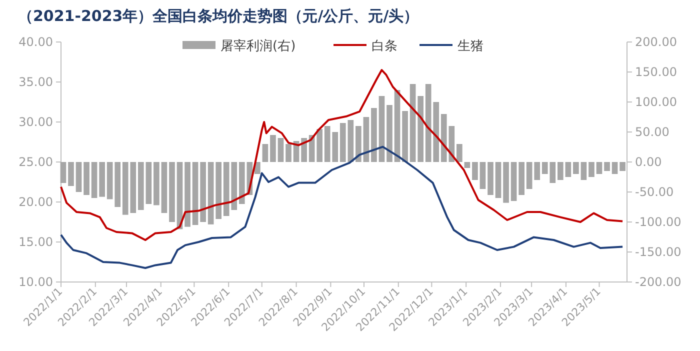 Image resolution: width=700 pixels, height=351 pixels. I want to click on y-tick-label: 10.00, so click(35, 282).